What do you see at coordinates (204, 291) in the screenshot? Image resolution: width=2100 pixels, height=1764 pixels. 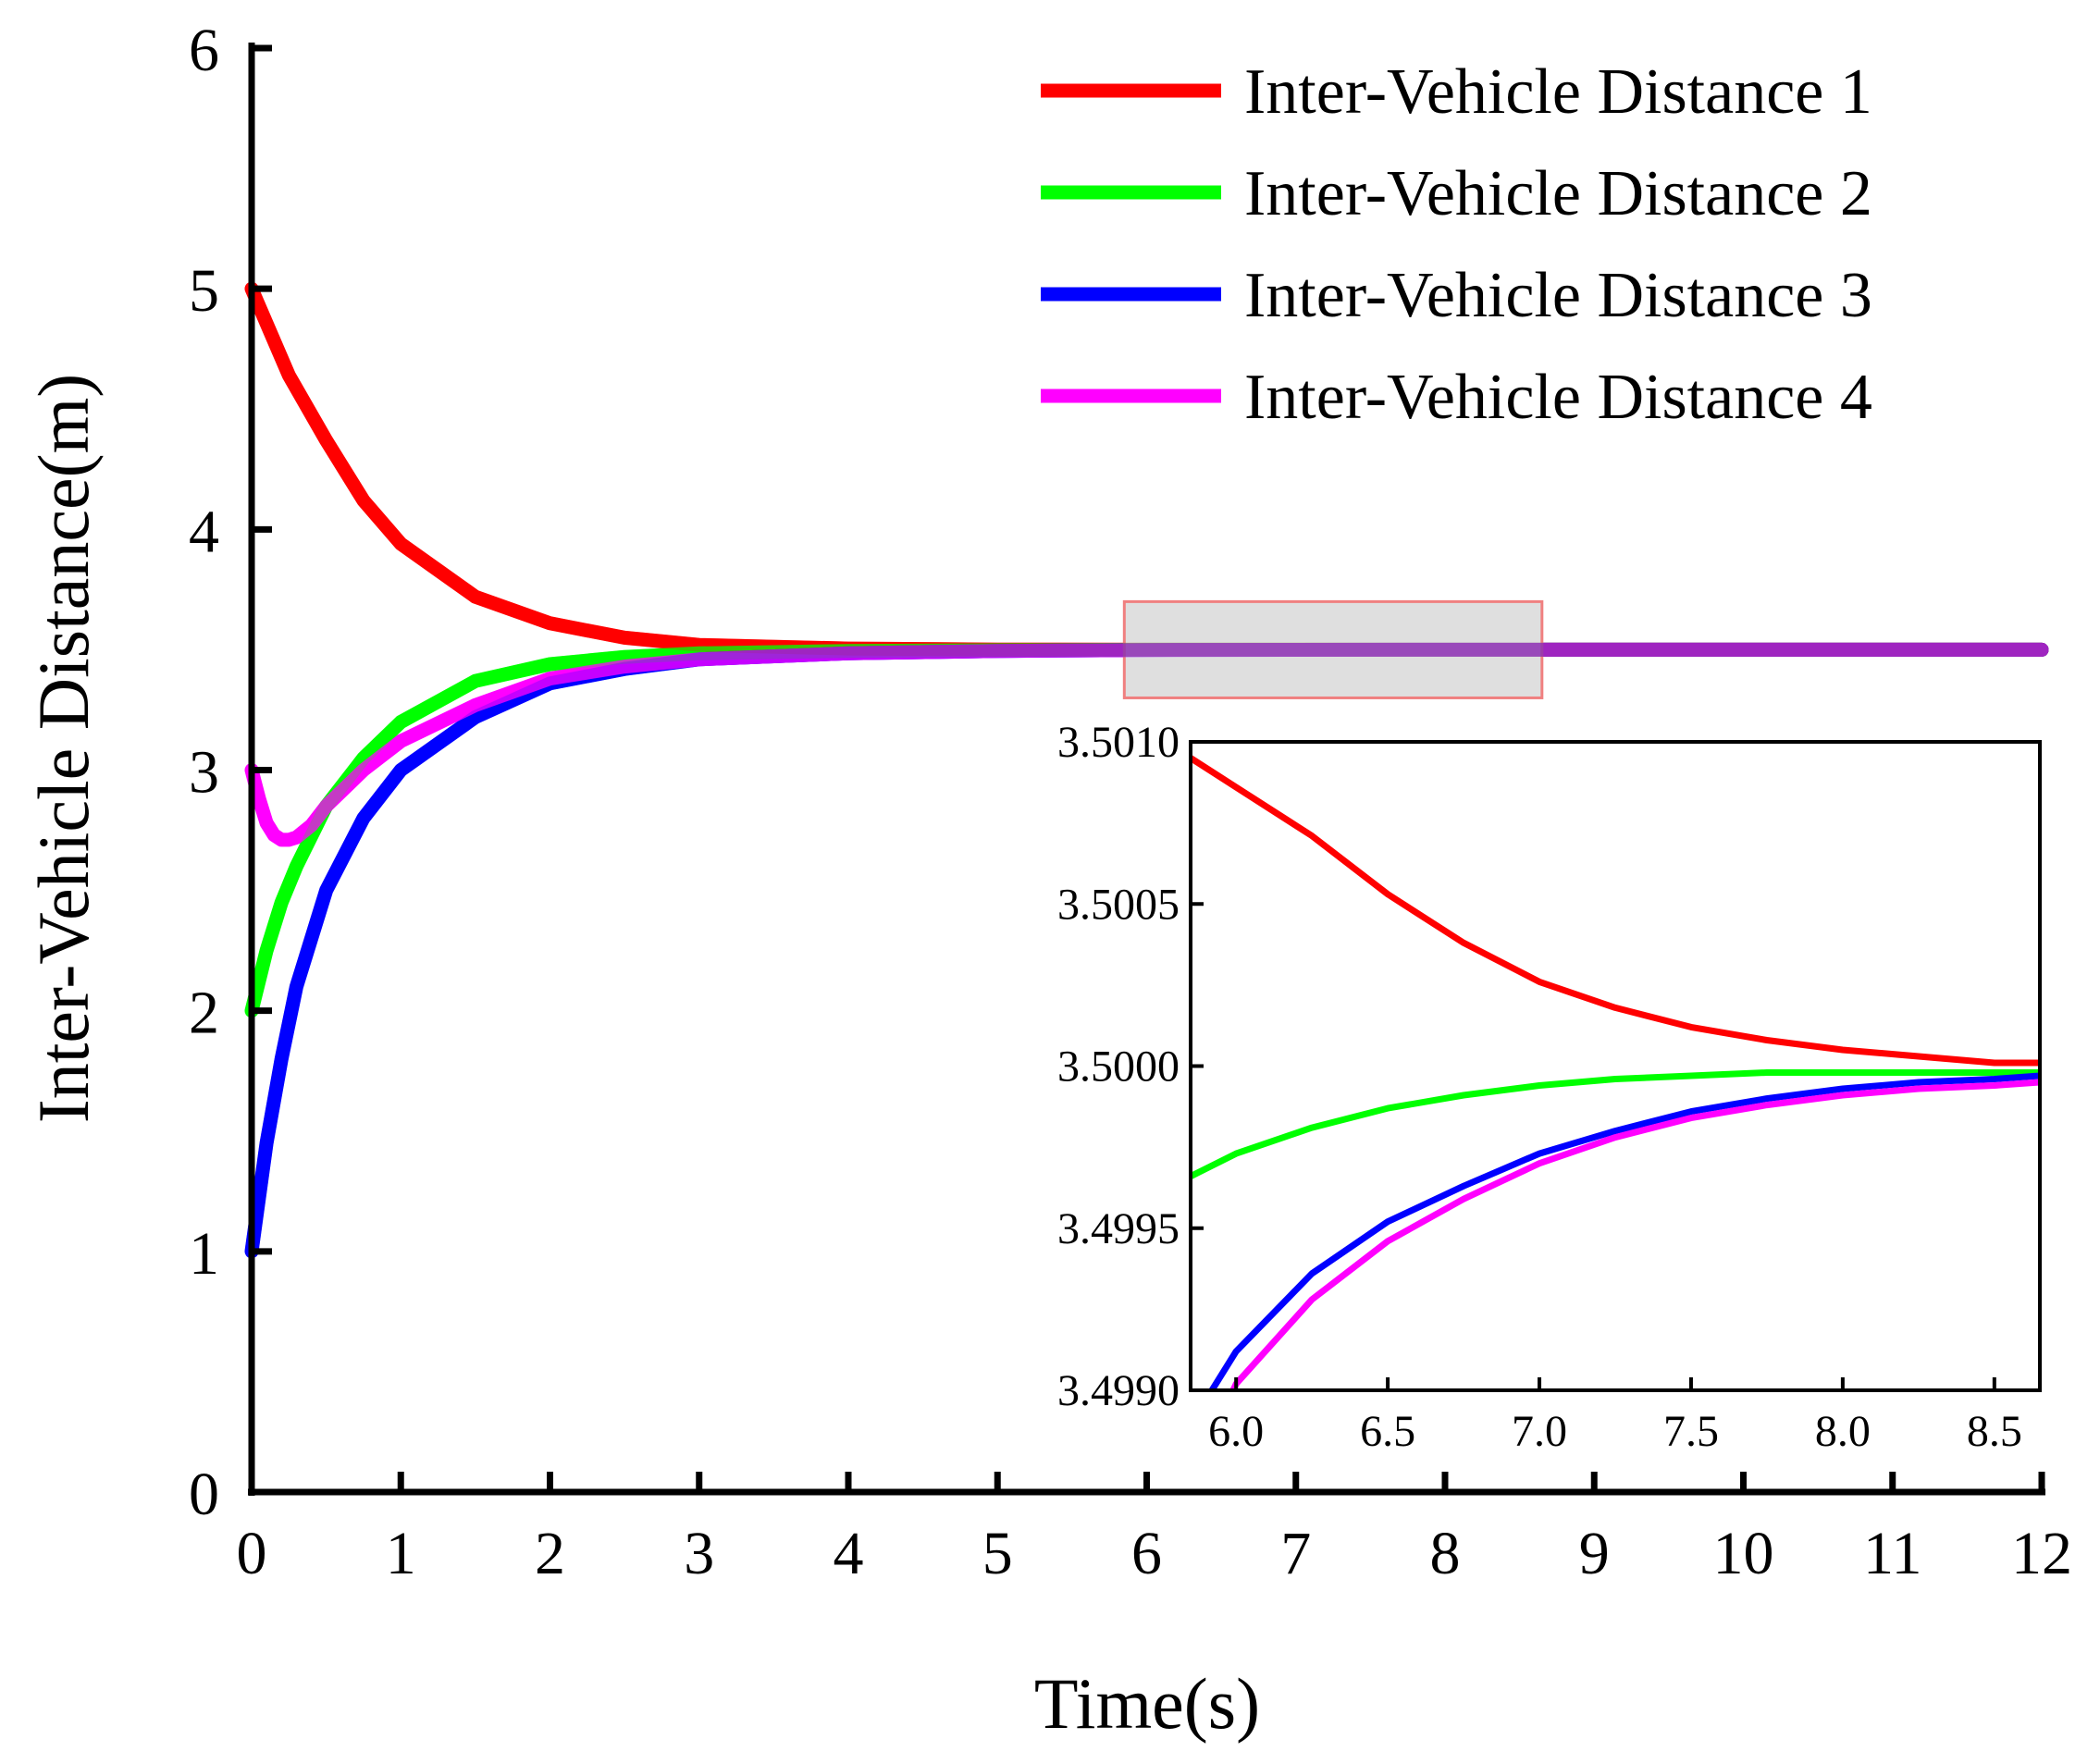 I see `y-tick-label: 5` at bounding box center [204, 291].